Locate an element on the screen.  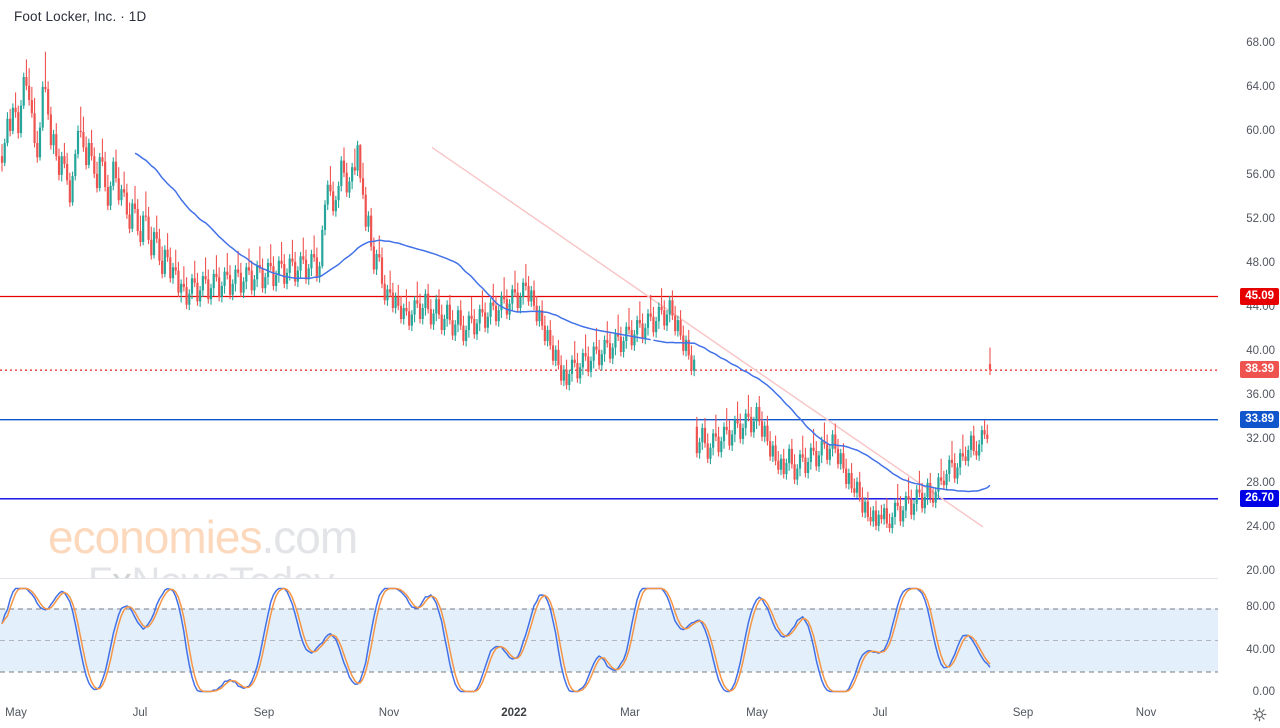
time-tick-2022: 2022 is located at coordinates (514, 713).